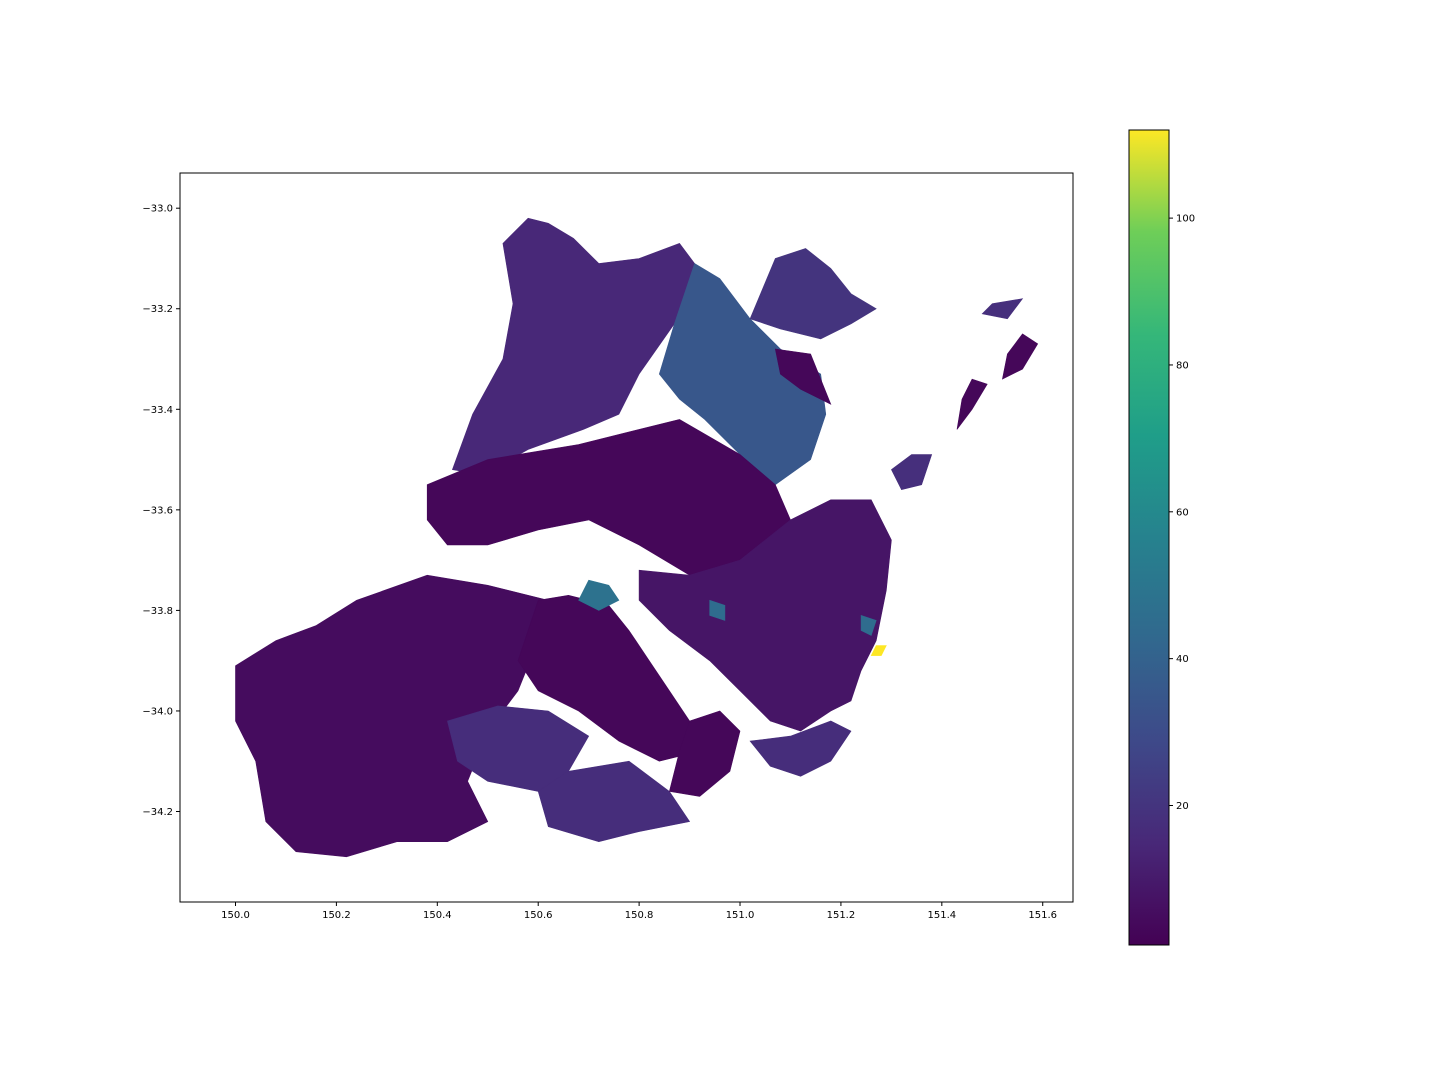 This screenshot has width=1440, height=1084. What do you see at coordinates (1182, 806) in the screenshot?
I see `colorbar-tick-label: 20` at bounding box center [1182, 806].